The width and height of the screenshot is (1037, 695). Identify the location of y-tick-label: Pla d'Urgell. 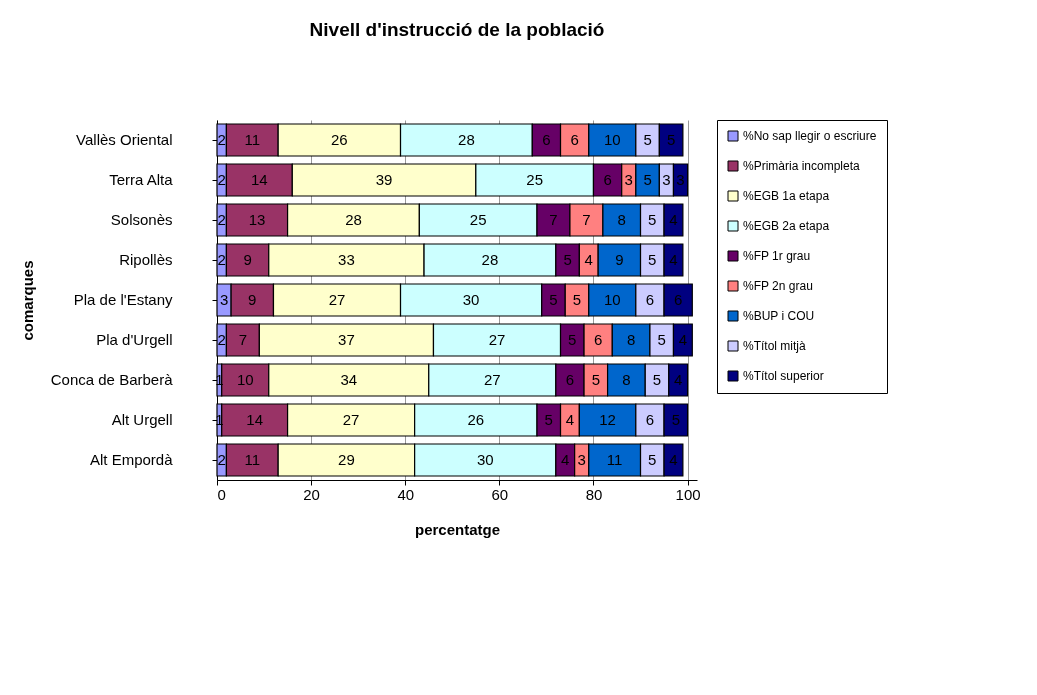
(134, 339).